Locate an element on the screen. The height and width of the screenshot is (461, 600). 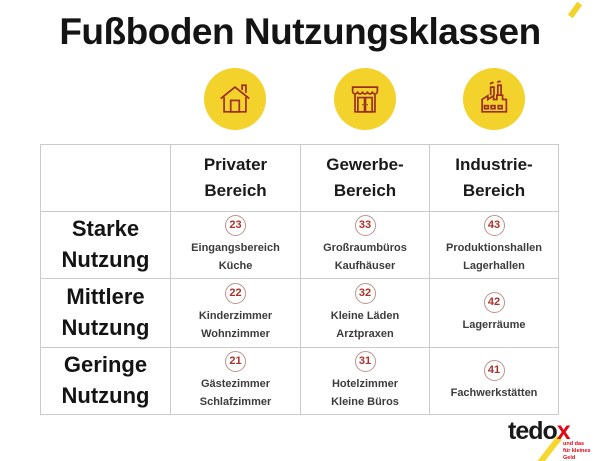
class-code-badge: 23 is located at coordinates (235, 225).